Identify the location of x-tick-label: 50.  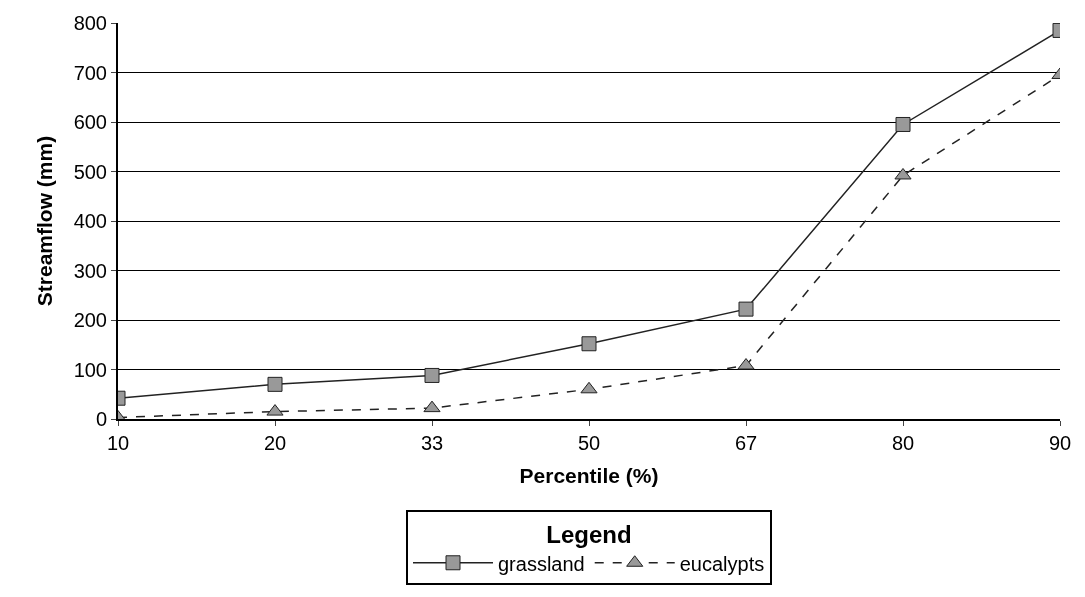
(589, 443).